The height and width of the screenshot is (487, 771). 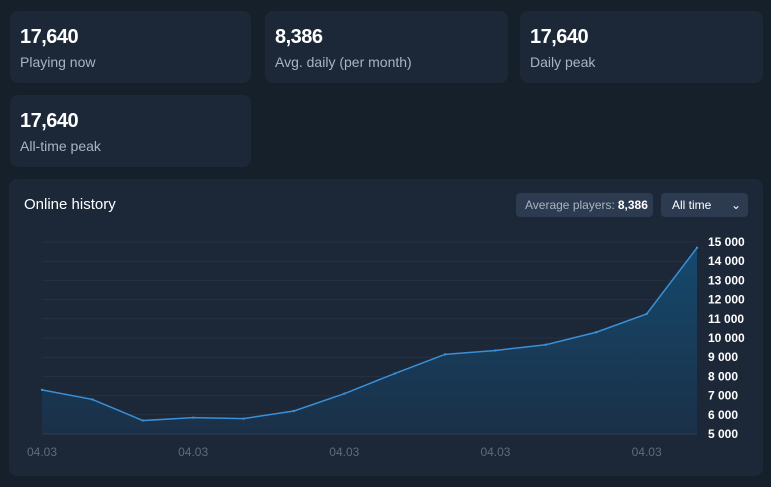 What do you see at coordinates (726, 319) in the screenshot?
I see `y-tick-label: 11 000` at bounding box center [726, 319].